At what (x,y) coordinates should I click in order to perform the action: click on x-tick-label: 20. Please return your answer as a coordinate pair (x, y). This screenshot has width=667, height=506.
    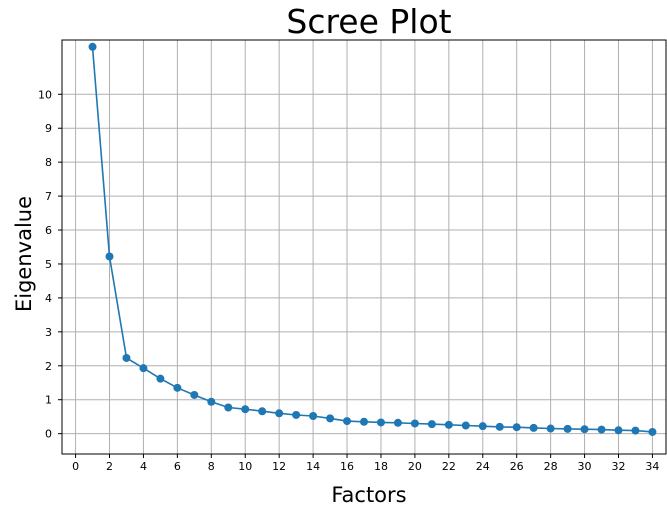
    Looking at the image, I should click on (415, 466).